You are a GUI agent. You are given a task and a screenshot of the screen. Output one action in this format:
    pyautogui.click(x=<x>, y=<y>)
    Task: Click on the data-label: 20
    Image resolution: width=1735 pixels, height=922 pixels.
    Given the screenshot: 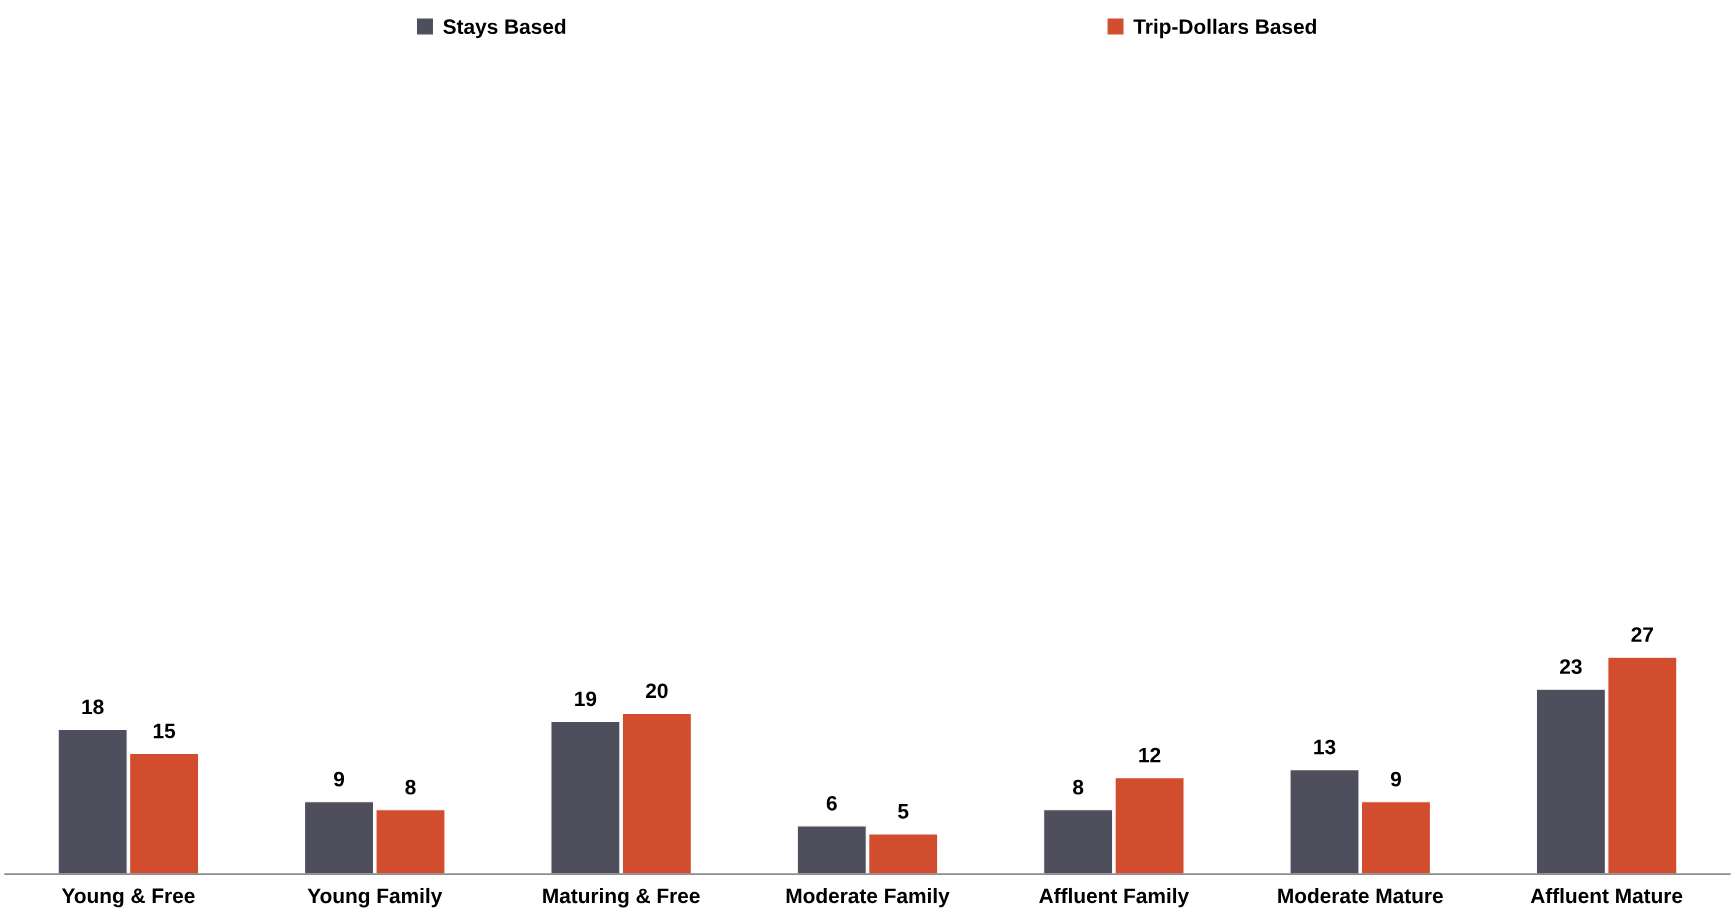 What is the action you would take?
    pyautogui.click(x=656, y=691)
    